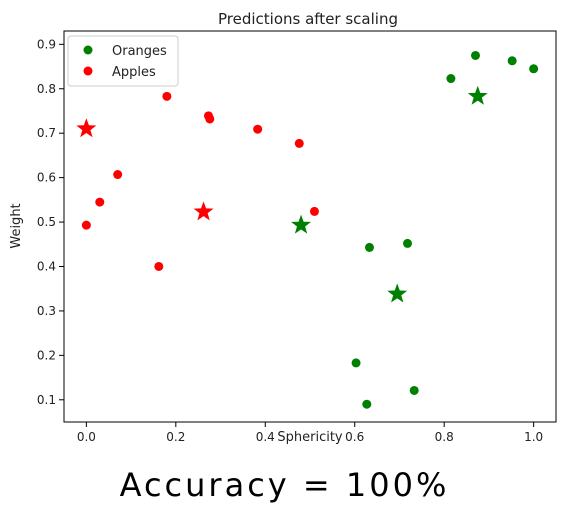  What do you see at coordinates (46, 400) in the screenshot?
I see `y-tick-label: 0.1` at bounding box center [46, 400].